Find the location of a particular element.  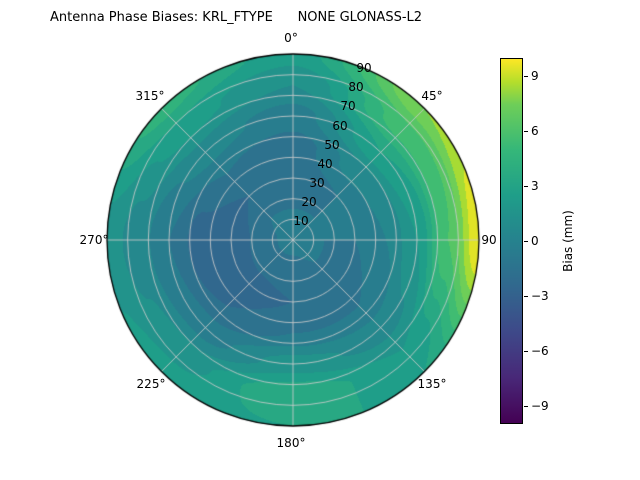

azimuth-label-225: 225° is located at coordinates (151, 384).